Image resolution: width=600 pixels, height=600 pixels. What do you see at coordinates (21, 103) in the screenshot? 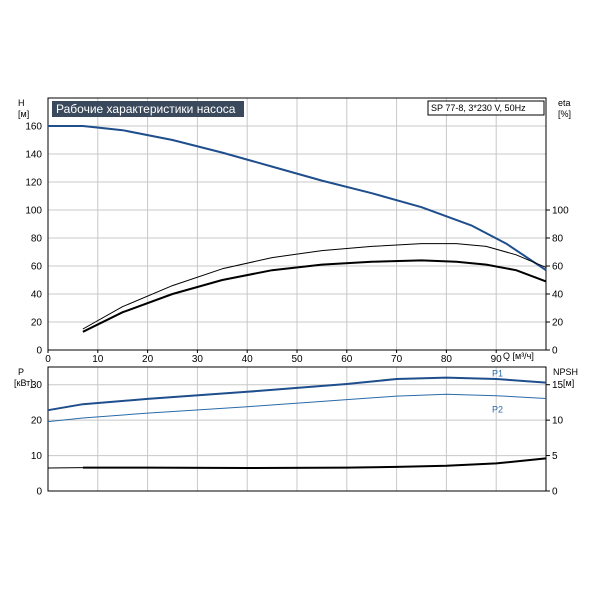
I see `left-axis-label-H: H` at bounding box center [21, 103].